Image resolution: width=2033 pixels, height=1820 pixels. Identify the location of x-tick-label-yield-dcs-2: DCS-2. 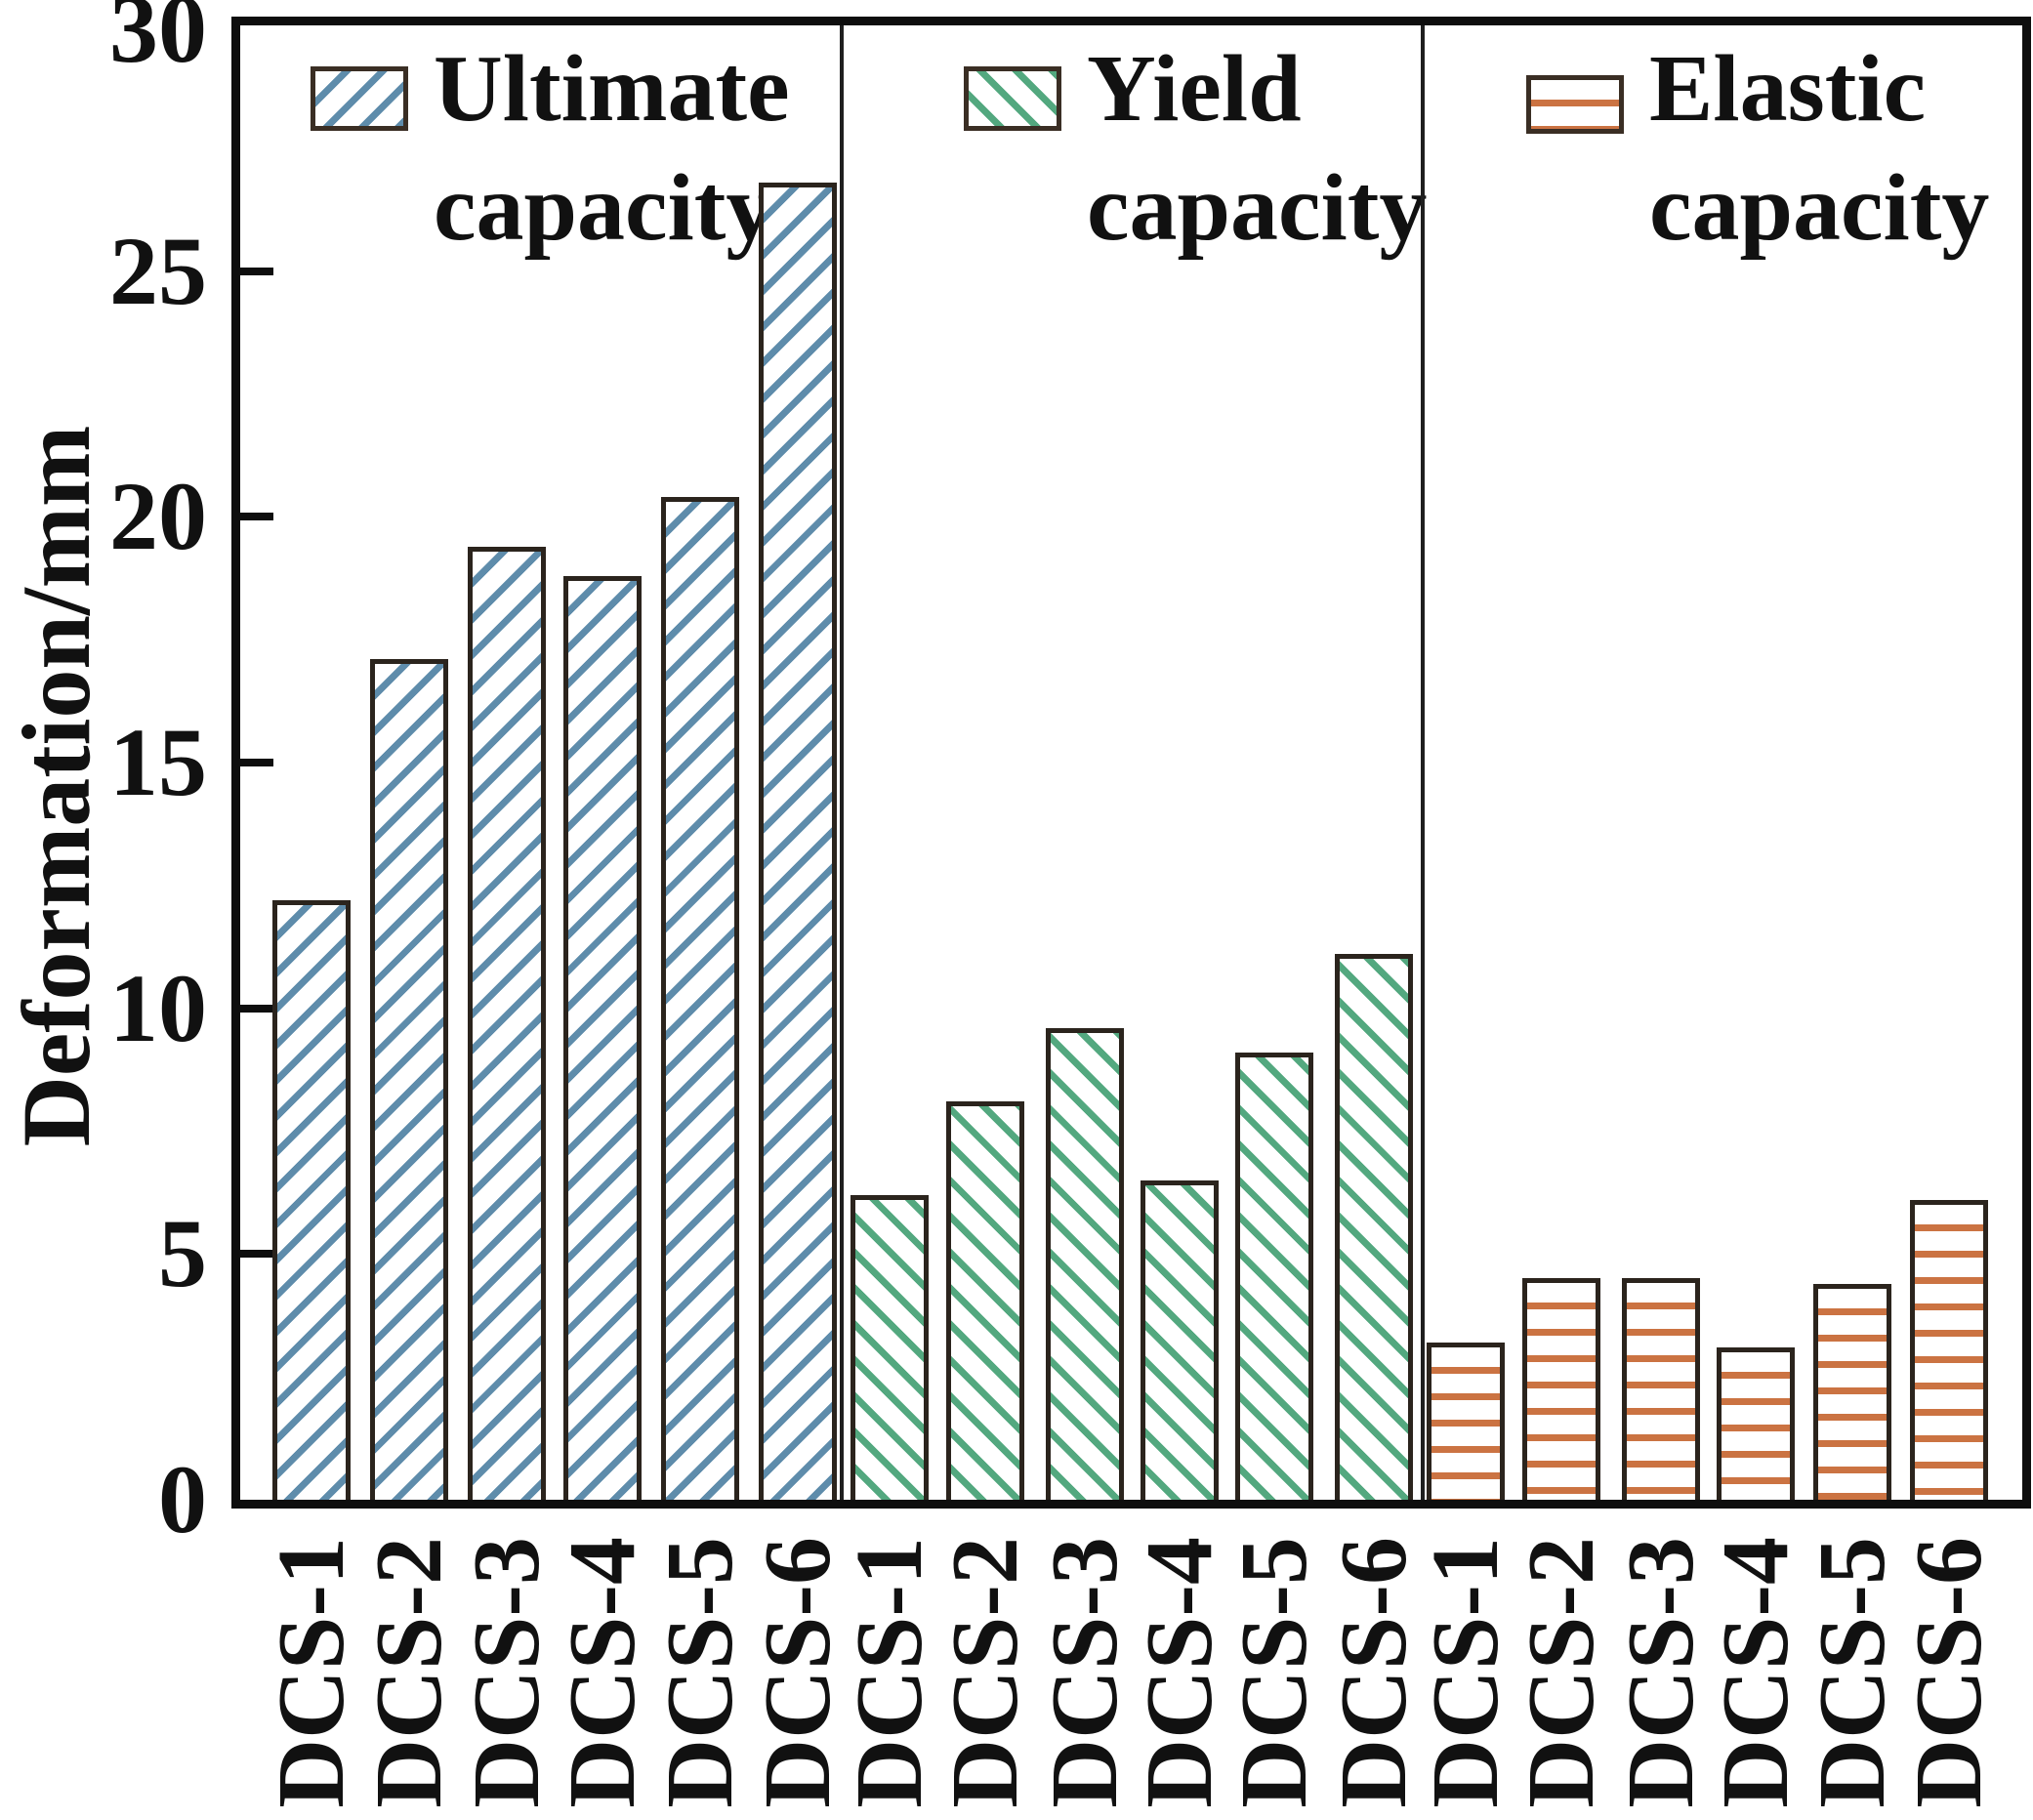
(985, 1672).